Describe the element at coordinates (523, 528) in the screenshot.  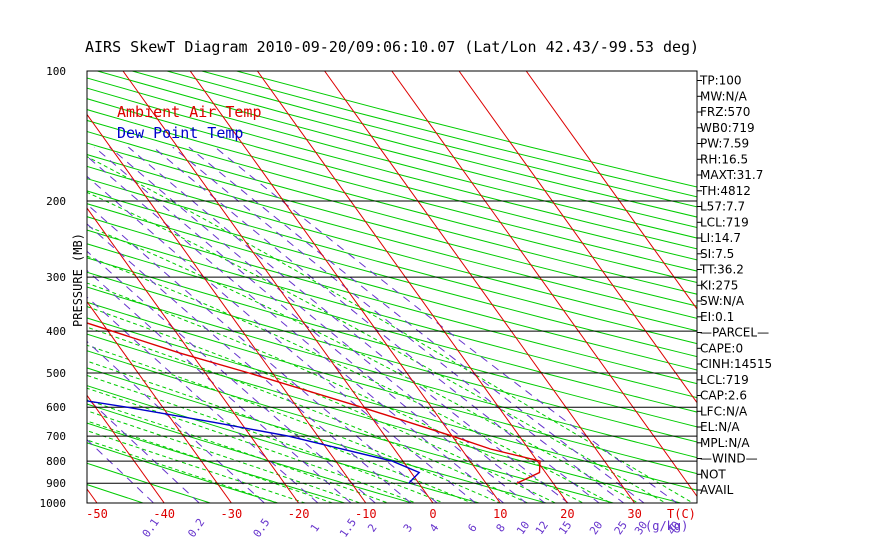
I see `mixing-ratio-tick-label: 10` at that location.